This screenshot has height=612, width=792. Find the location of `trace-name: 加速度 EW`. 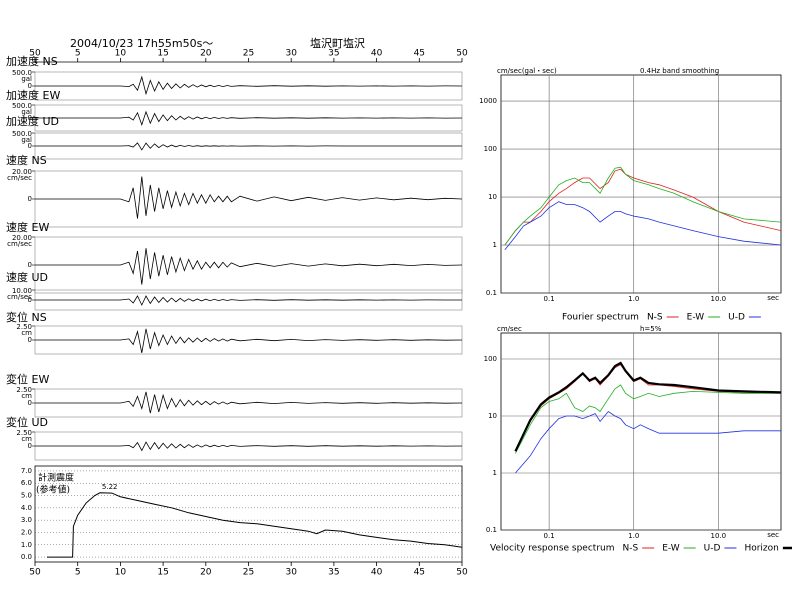

trace-name: 加速度 EW is located at coordinates (33, 95).